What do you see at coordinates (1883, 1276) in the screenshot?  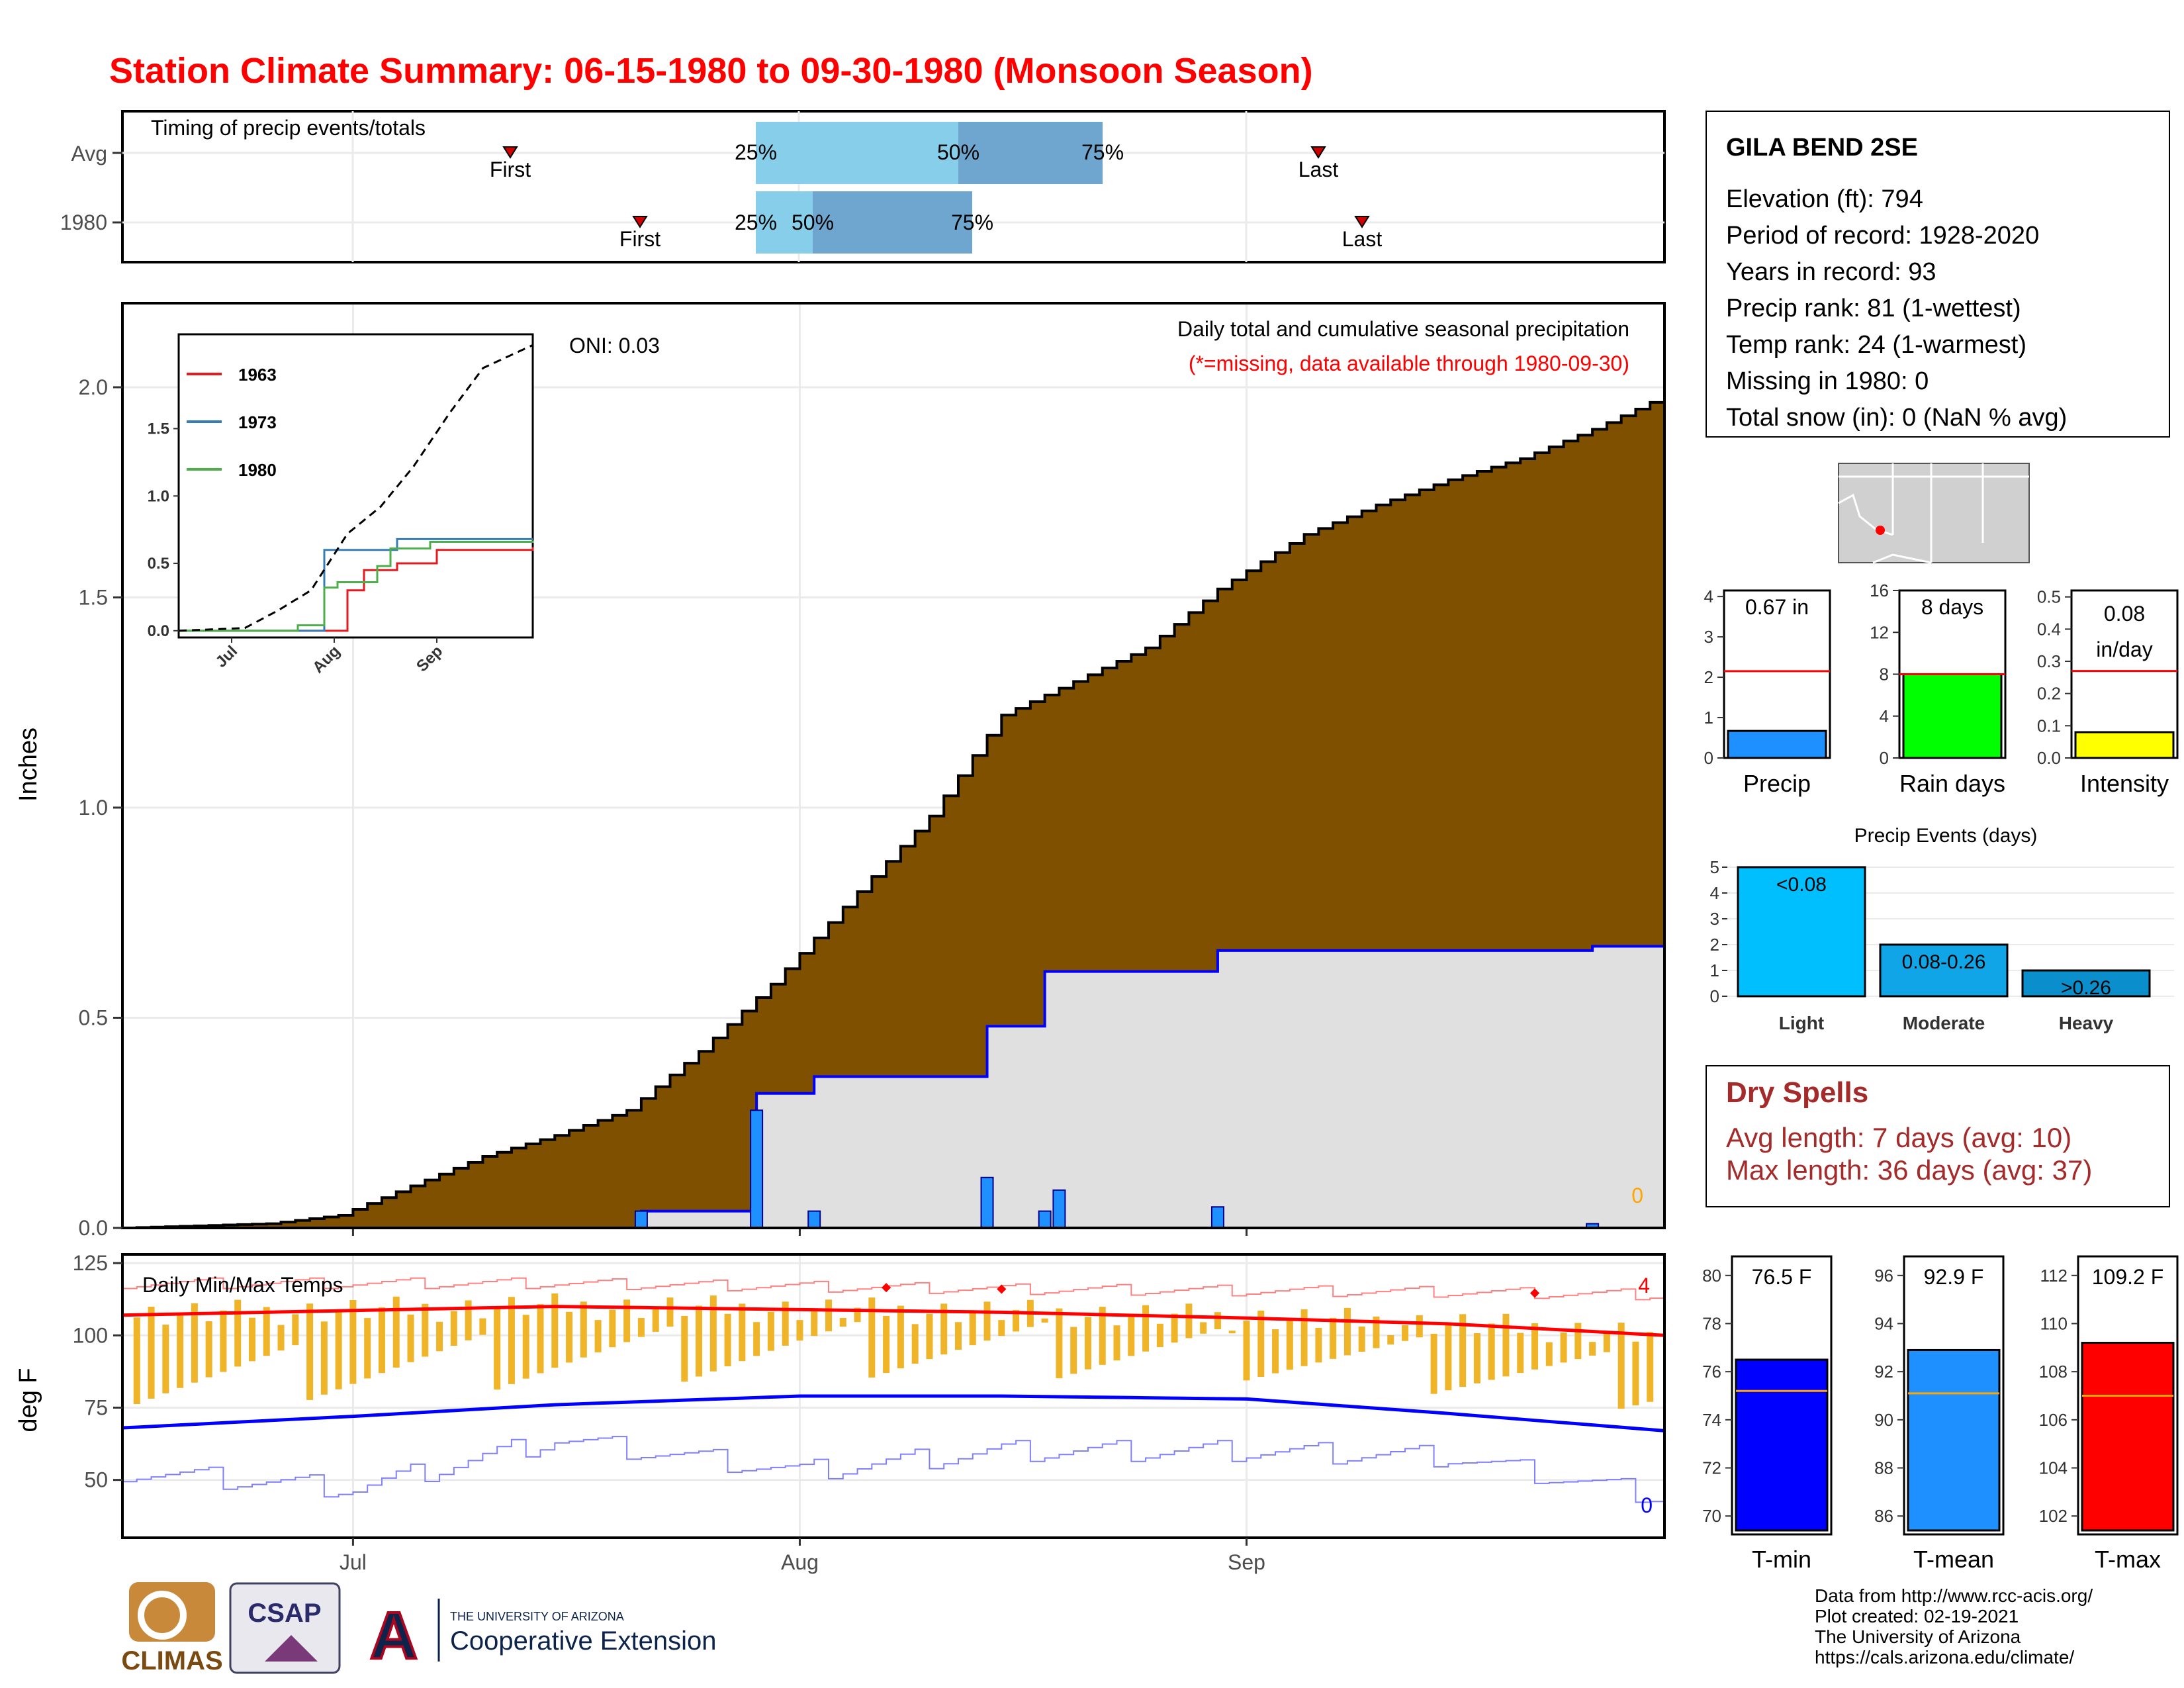 I see `axis-tick-label: 96` at bounding box center [1883, 1276].